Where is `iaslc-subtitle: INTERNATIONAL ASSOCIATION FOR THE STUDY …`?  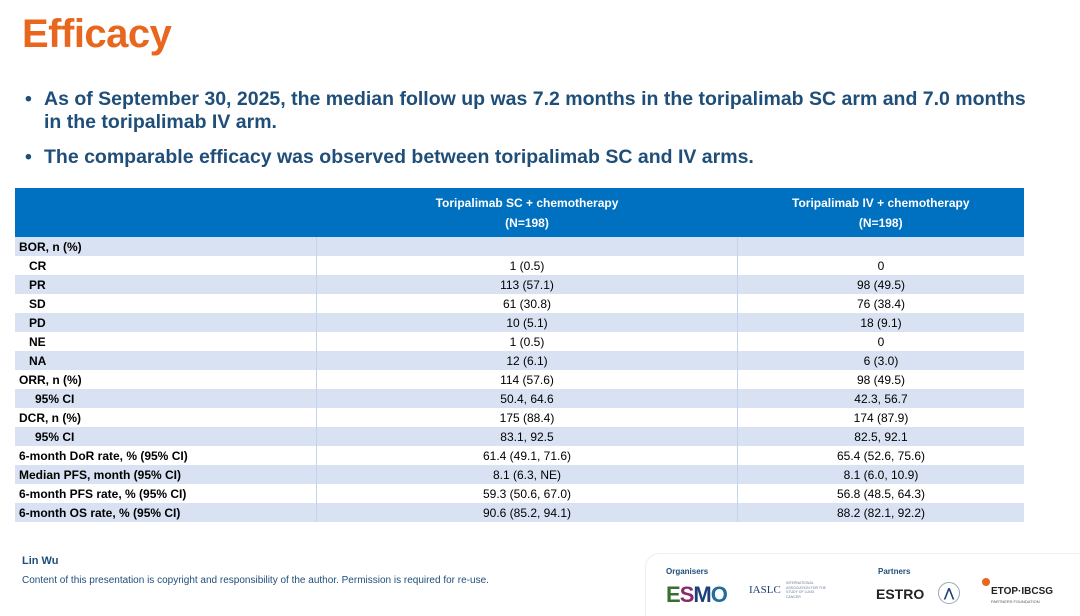 iaslc-subtitle: INTERNATIONAL ASSOCIATION FOR THE STUDY … is located at coordinates (806, 590).